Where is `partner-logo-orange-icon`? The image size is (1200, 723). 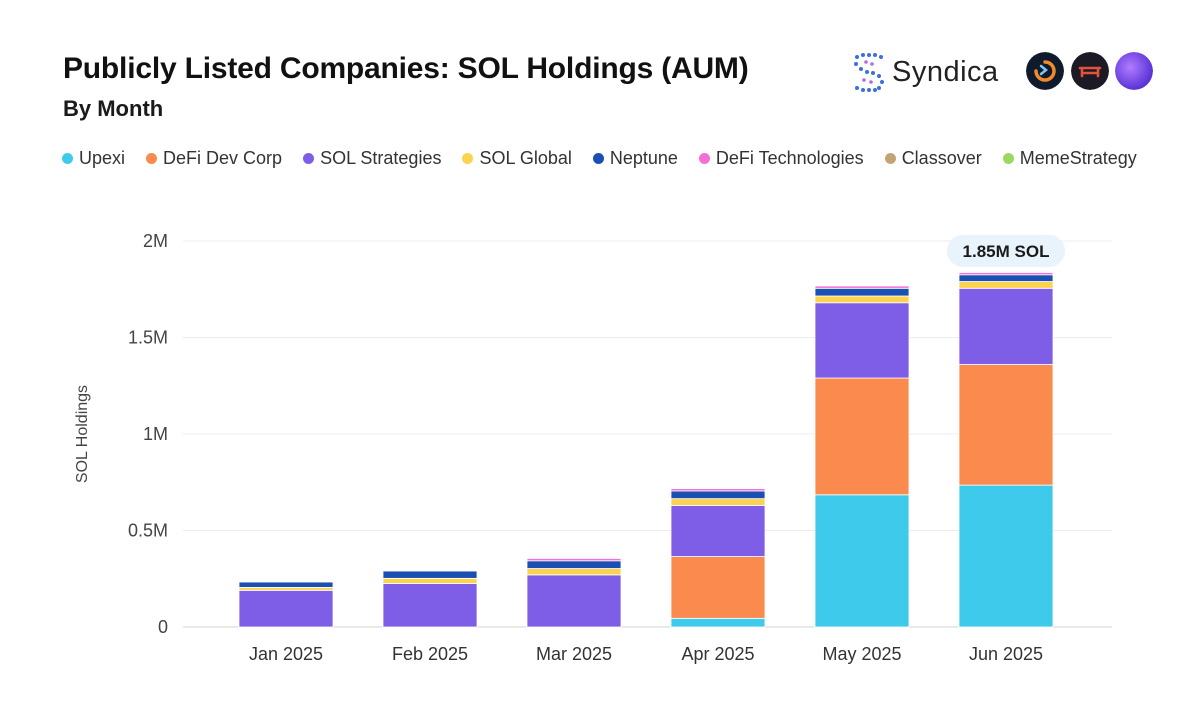
partner-logo-orange-icon is located at coordinates (1045, 71).